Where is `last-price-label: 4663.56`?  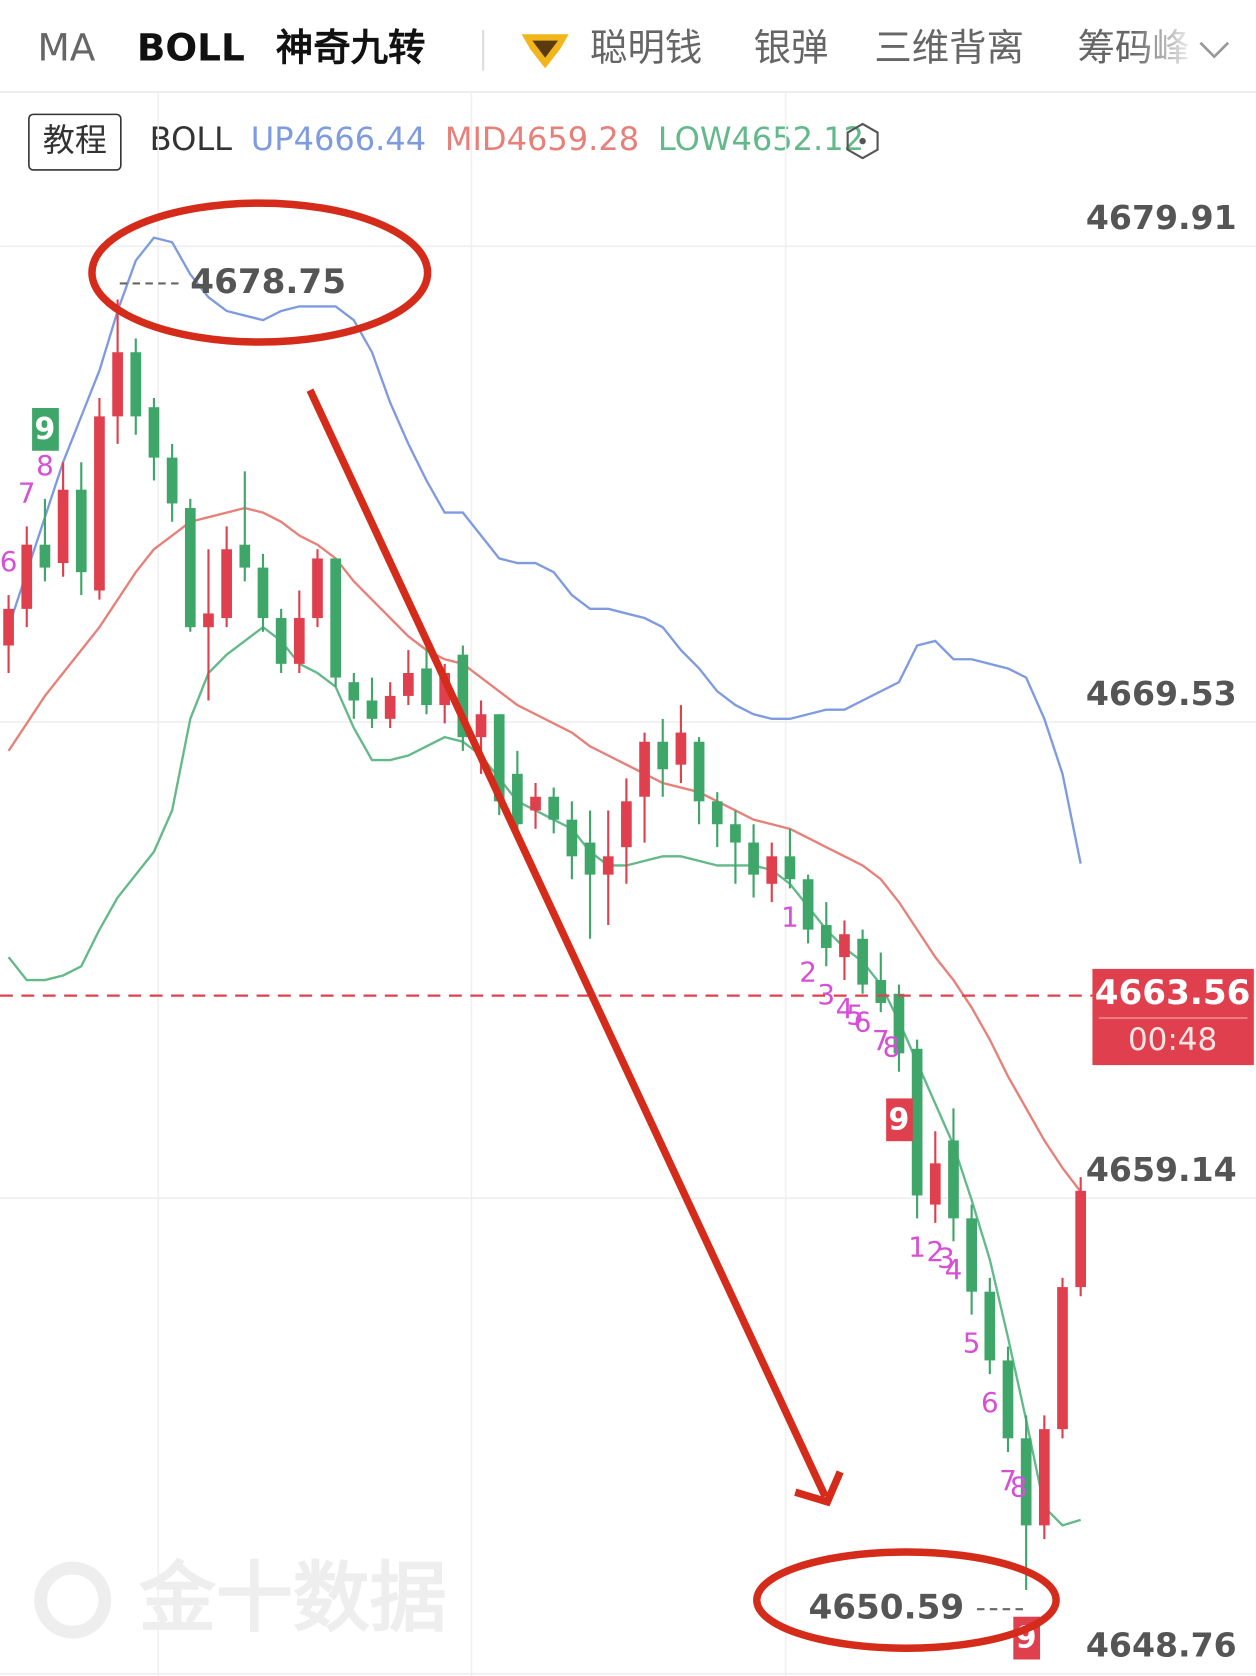
last-price-label: 4663.56 is located at coordinates (1173, 993).